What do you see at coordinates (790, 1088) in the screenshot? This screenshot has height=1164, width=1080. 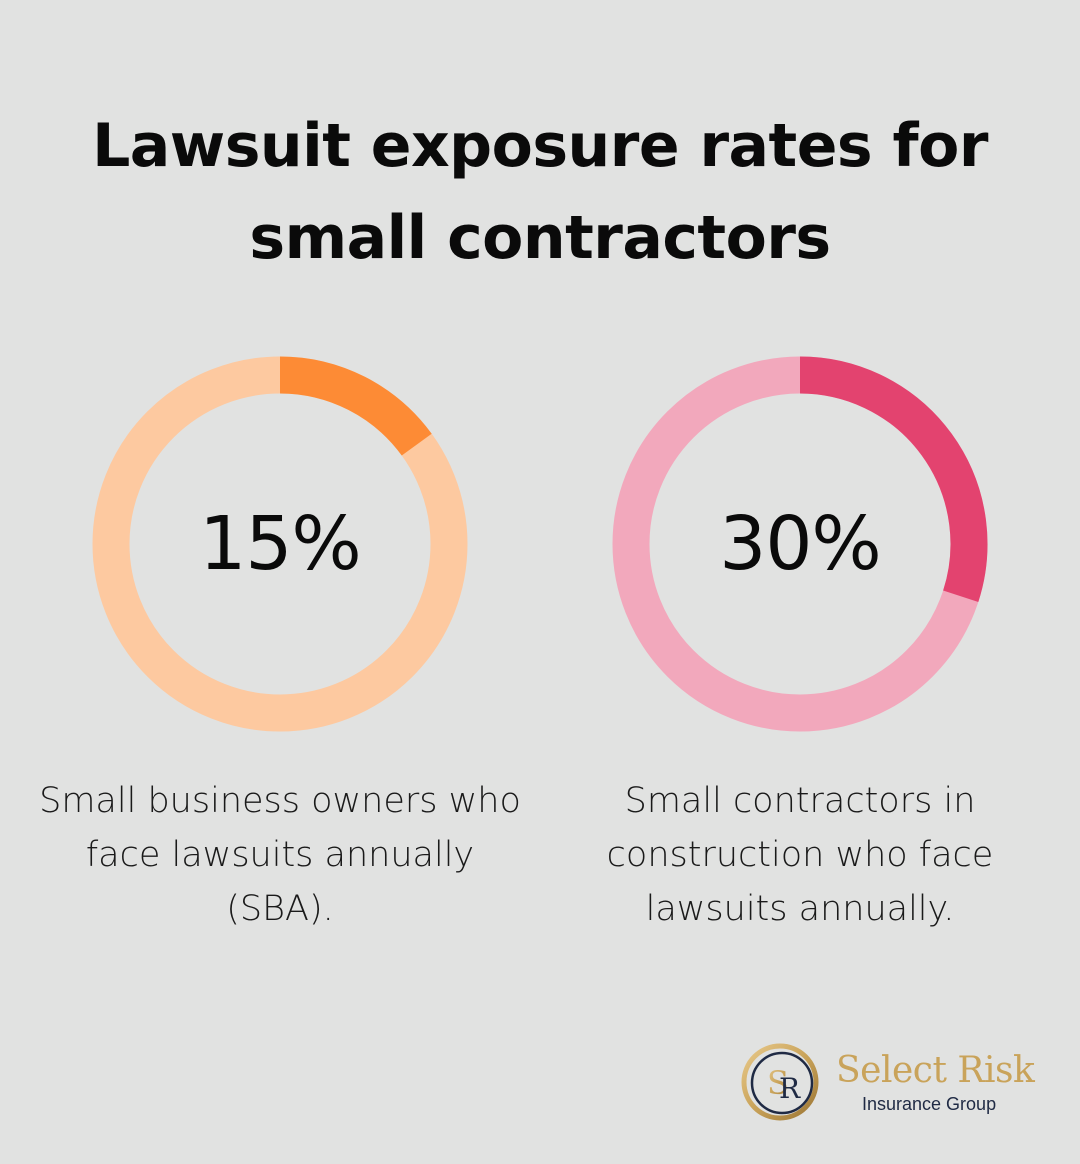 I see `logo-monogram-r: R` at bounding box center [790, 1088].